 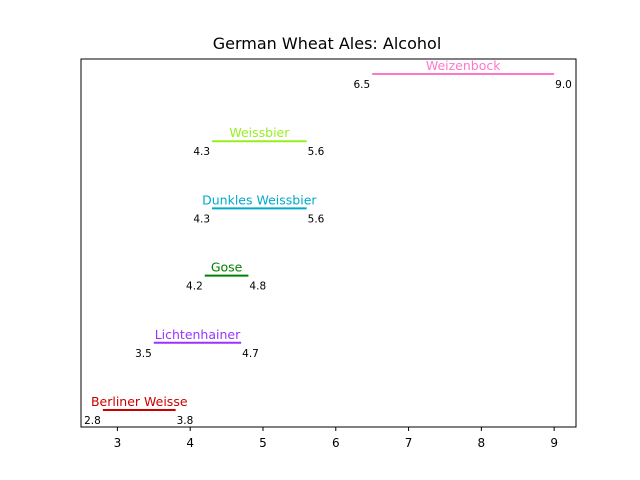 I want to click on range-name-label: Weizenbock, so click(x=463, y=65).